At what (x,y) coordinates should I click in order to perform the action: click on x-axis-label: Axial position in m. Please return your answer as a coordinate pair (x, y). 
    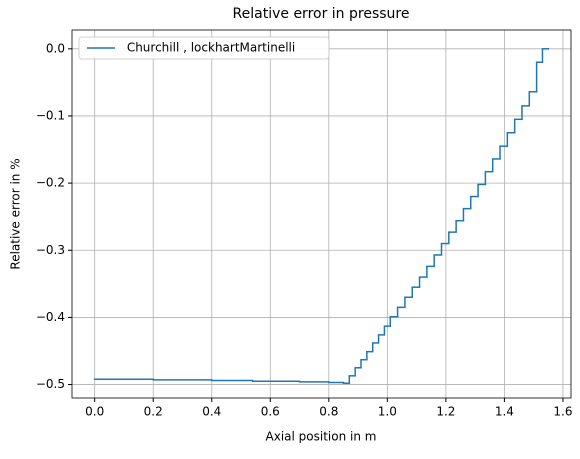
    Looking at the image, I should click on (321, 437).